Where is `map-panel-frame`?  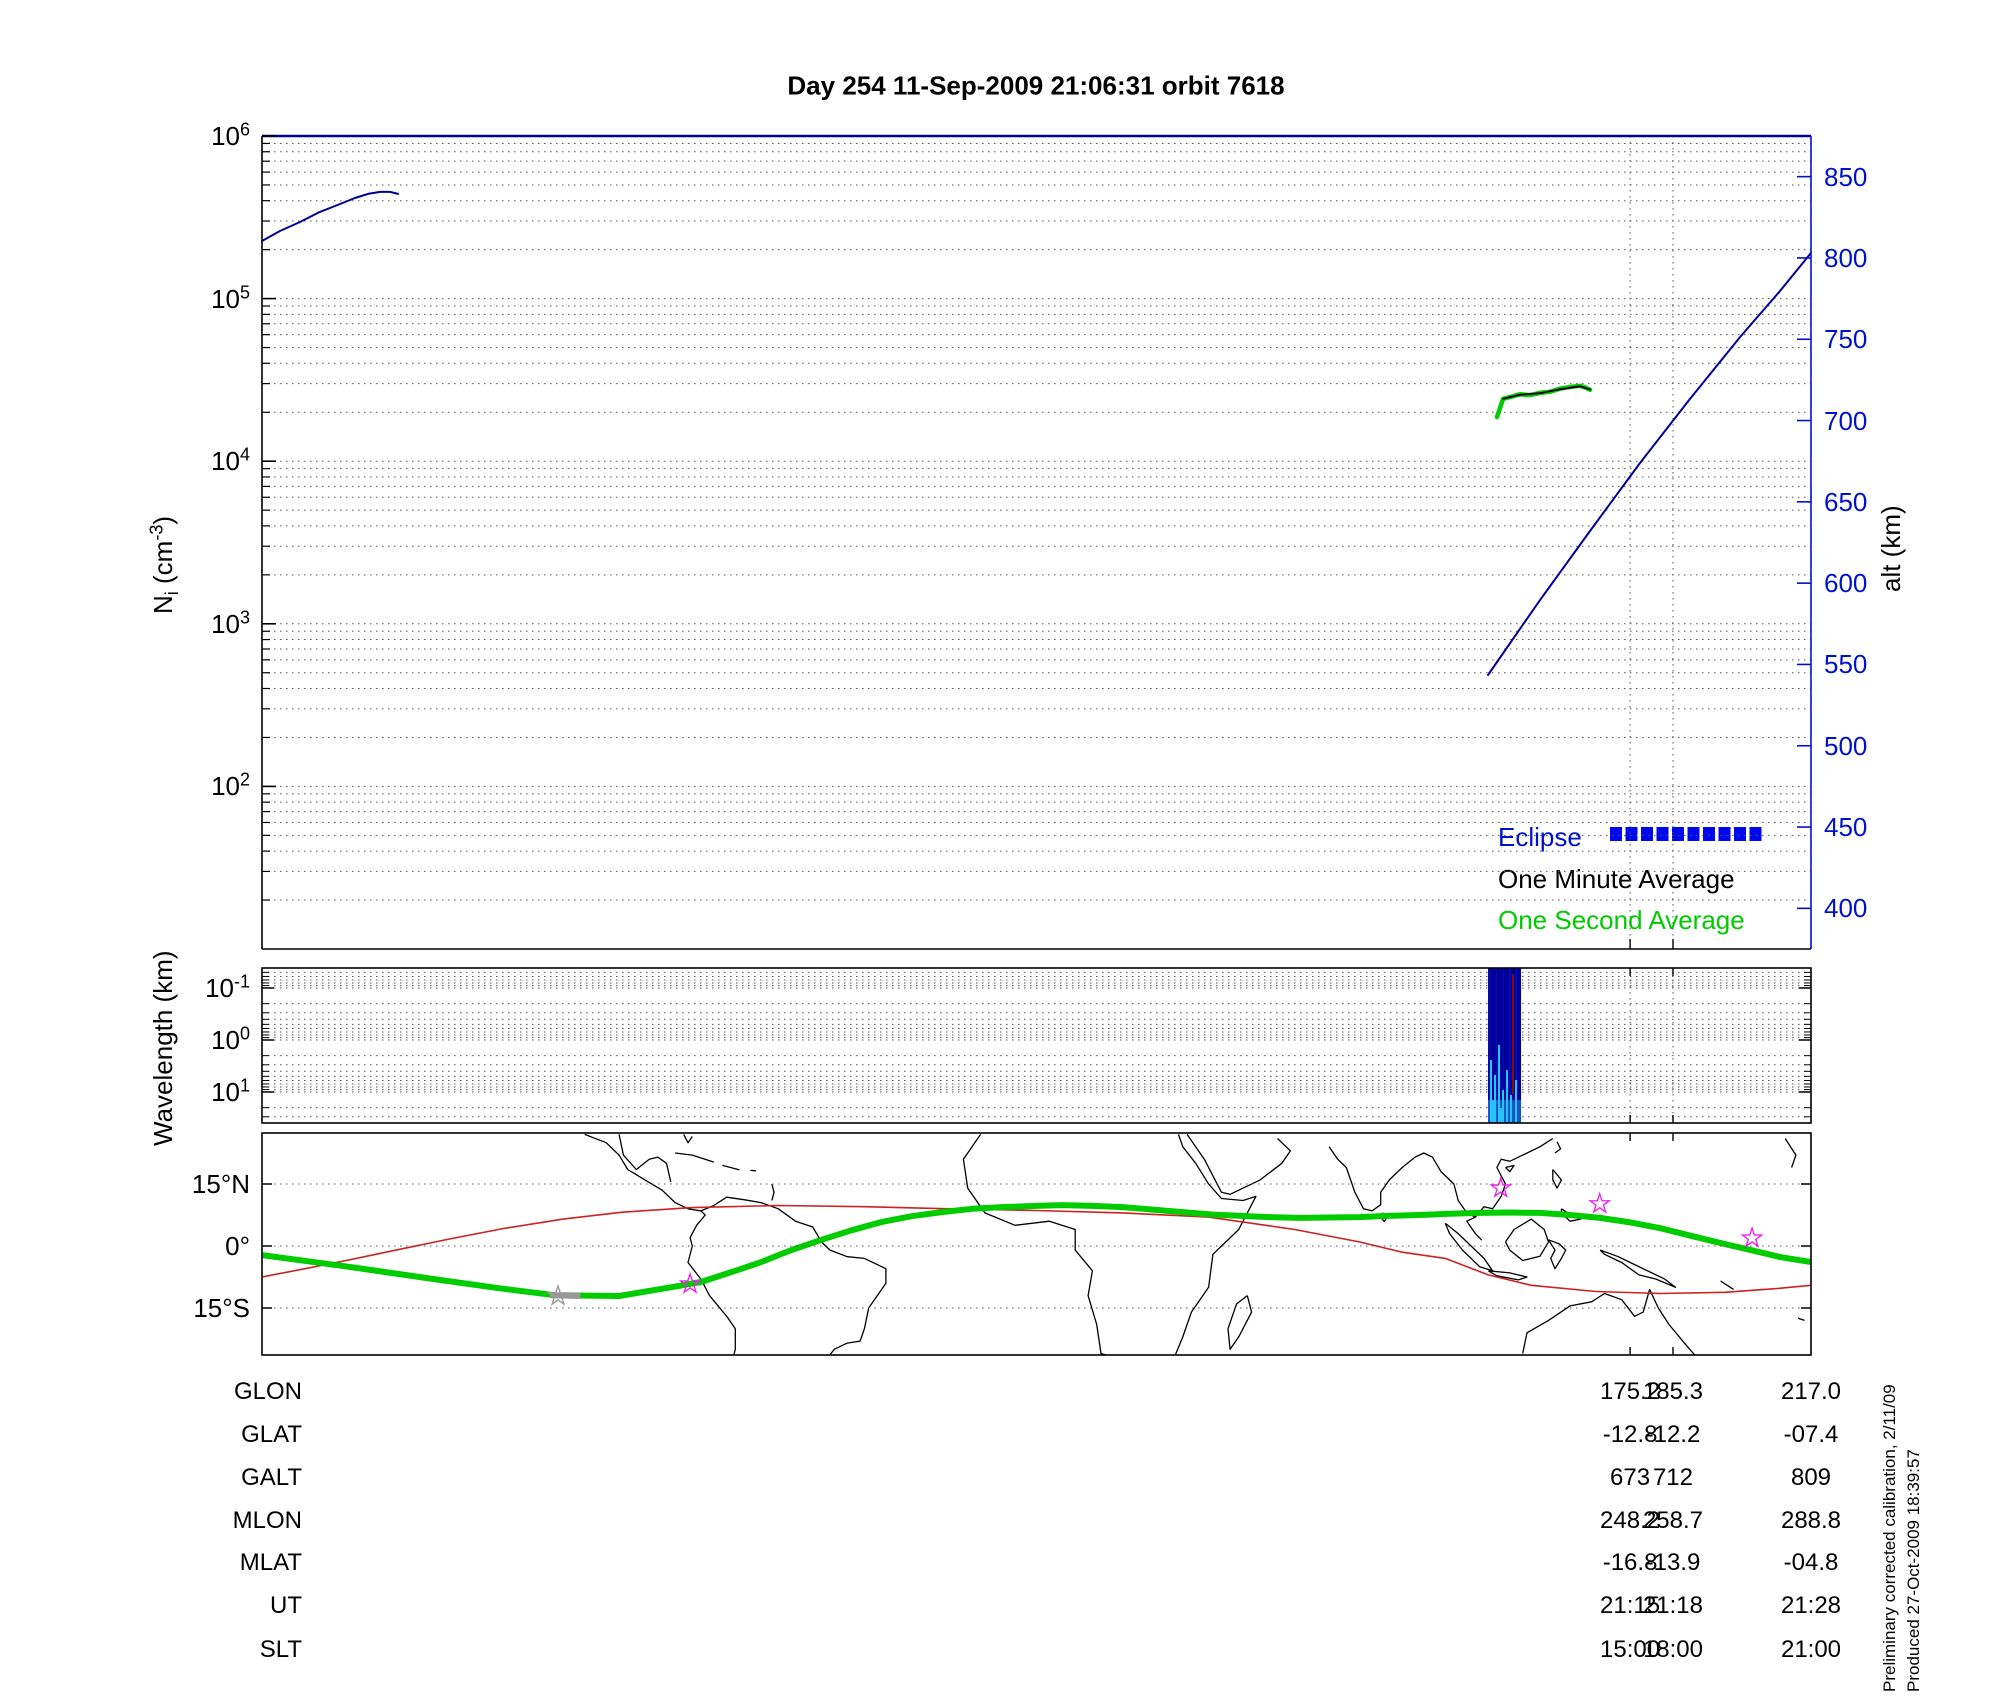
map-panel-frame is located at coordinates (1036, 1244).